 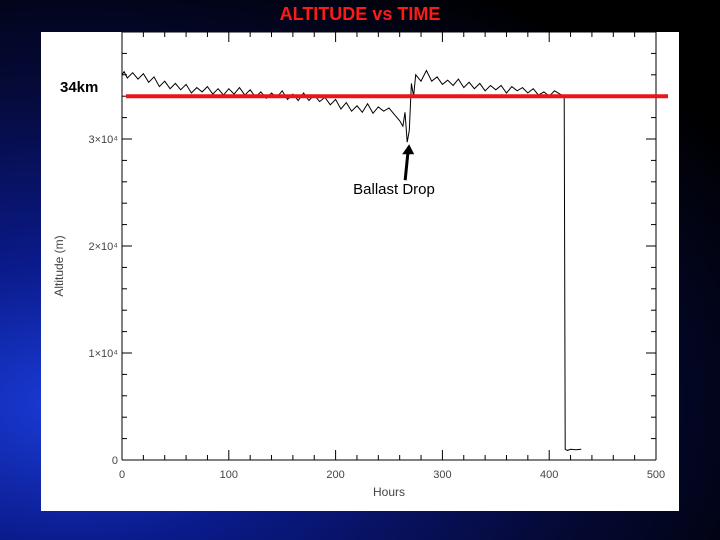 I want to click on ballast-arrow-head, so click(x=408, y=149).